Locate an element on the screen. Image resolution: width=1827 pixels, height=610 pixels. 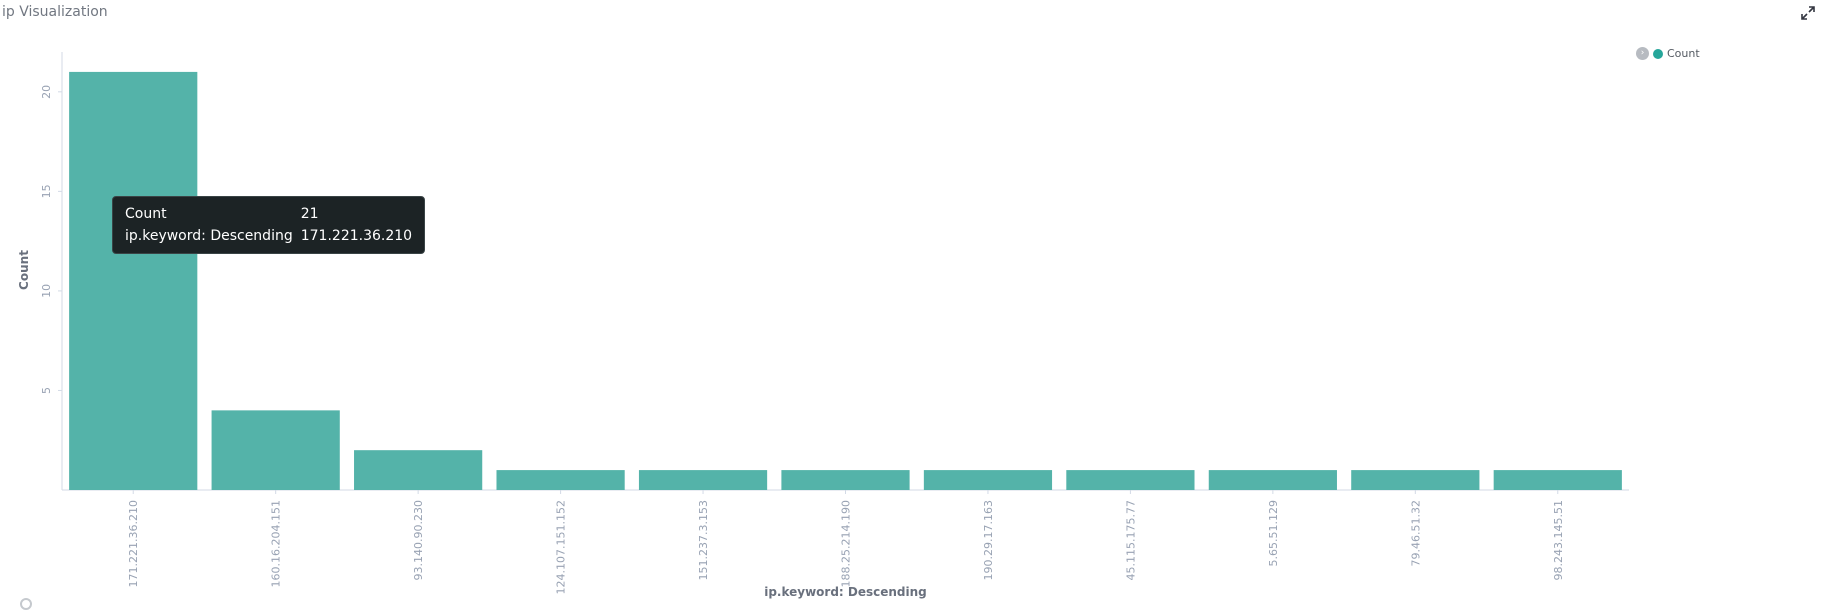
x-tick-label: 151.237.3.153 is located at coordinates (703, 540).